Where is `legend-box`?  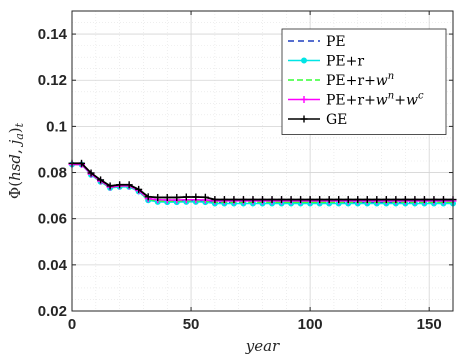
legend-box is located at coordinates (364, 81).